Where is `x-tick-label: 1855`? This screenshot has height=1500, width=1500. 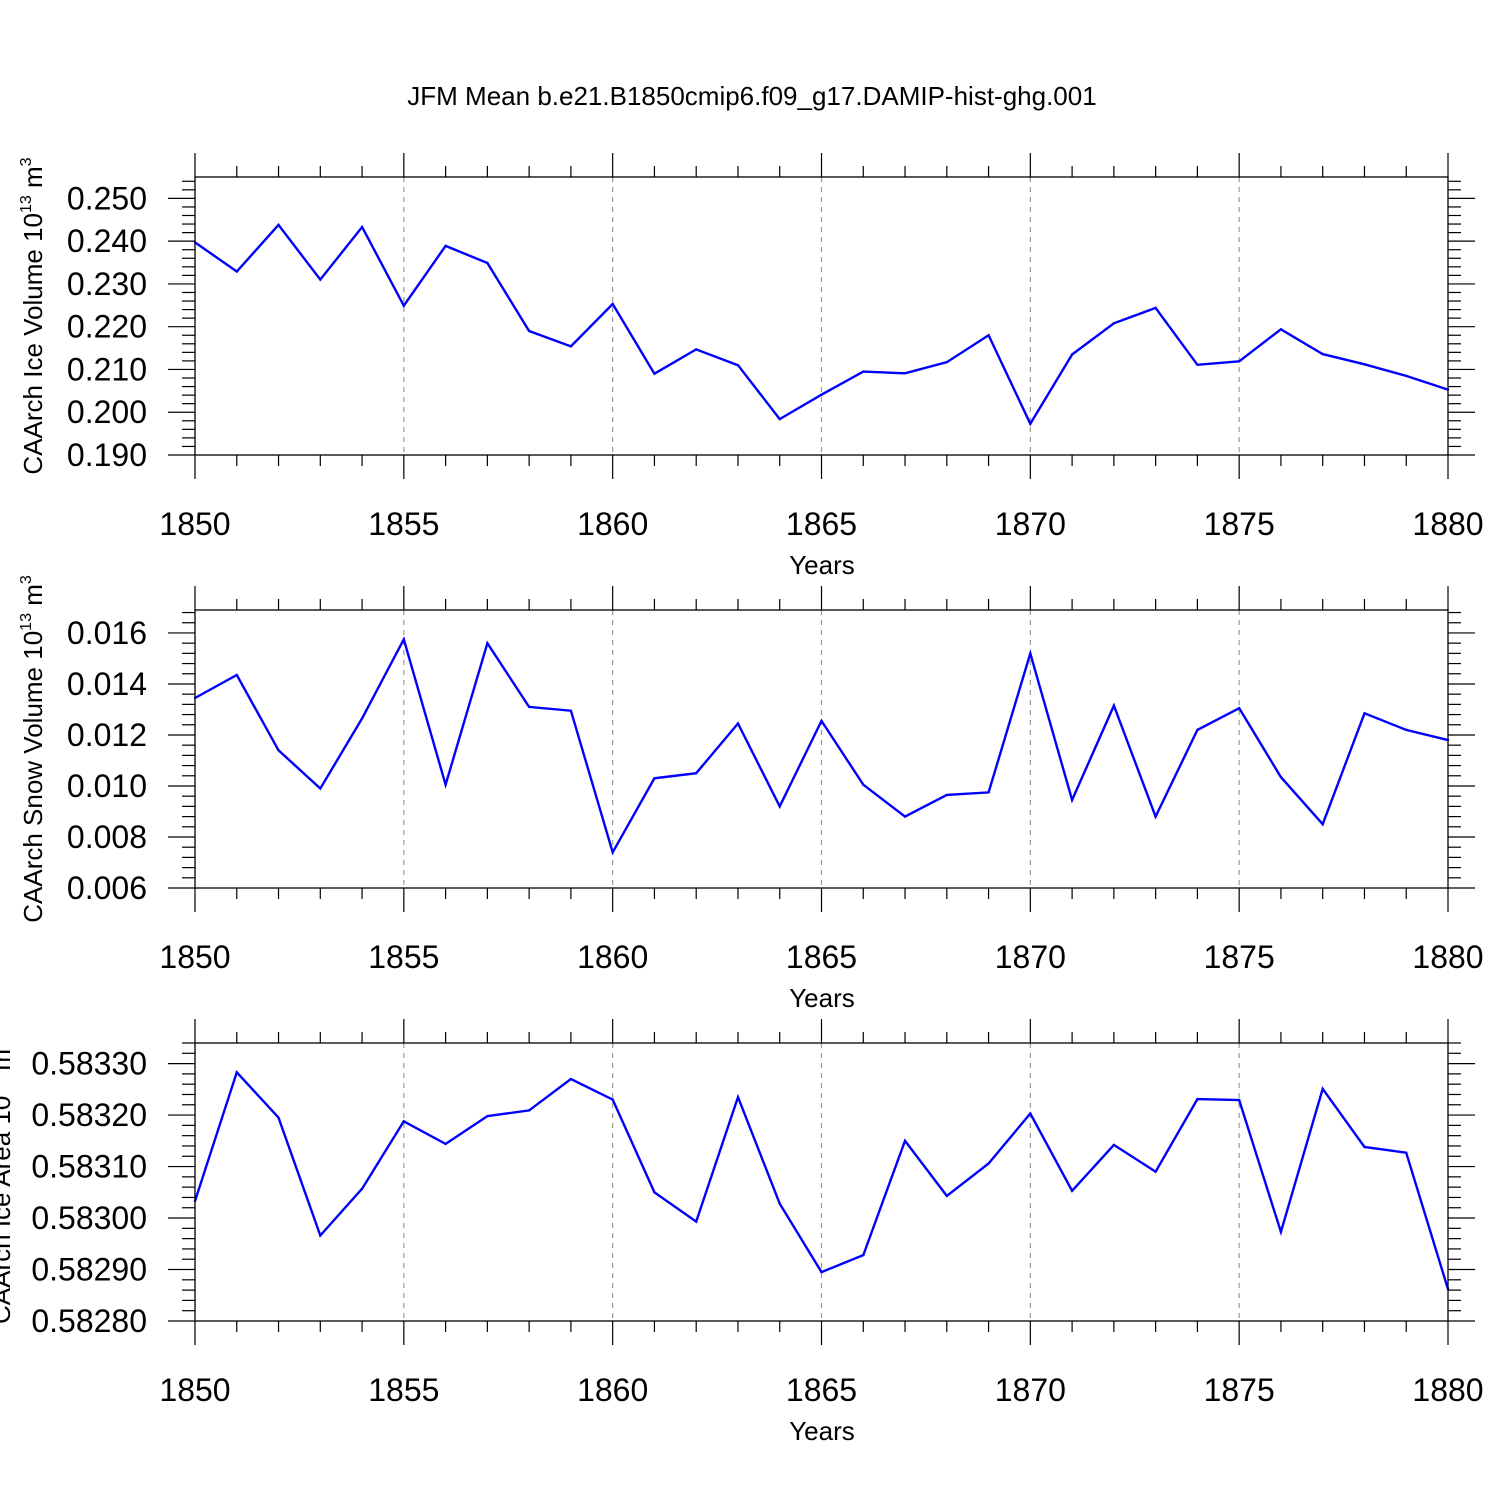
x-tick-label: 1855 is located at coordinates (403, 524).